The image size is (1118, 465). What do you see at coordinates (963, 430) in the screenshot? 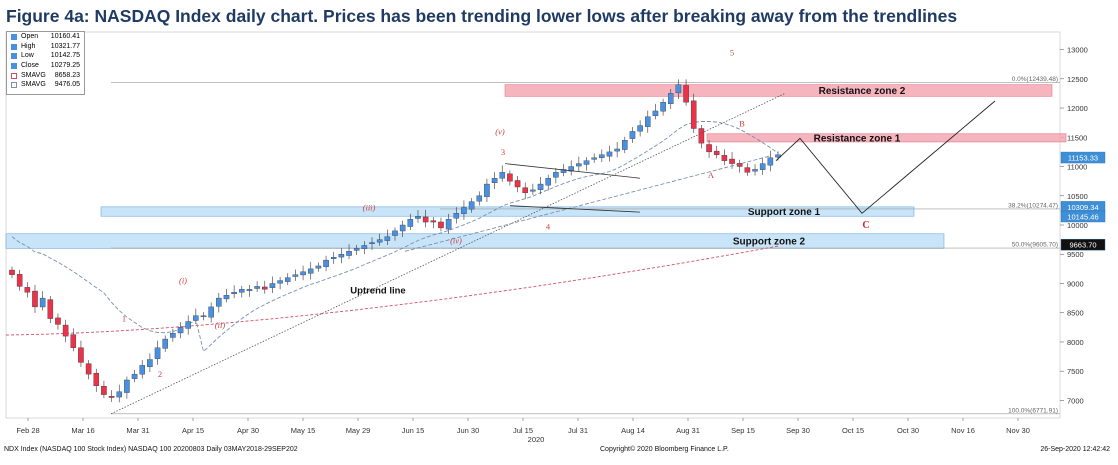
I see `x-tick-label: Nov 16` at bounding box center [963, 430].